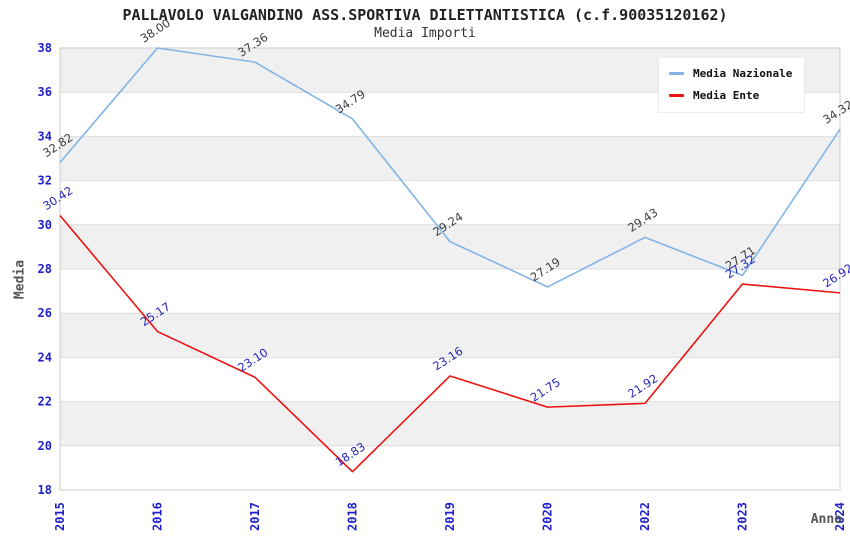 This screenshot has height=550, width=850. What do you see at coordinates (835, 112) in the screenshot?
I see `data-label: 34.32` at bounding box center [835, 112].